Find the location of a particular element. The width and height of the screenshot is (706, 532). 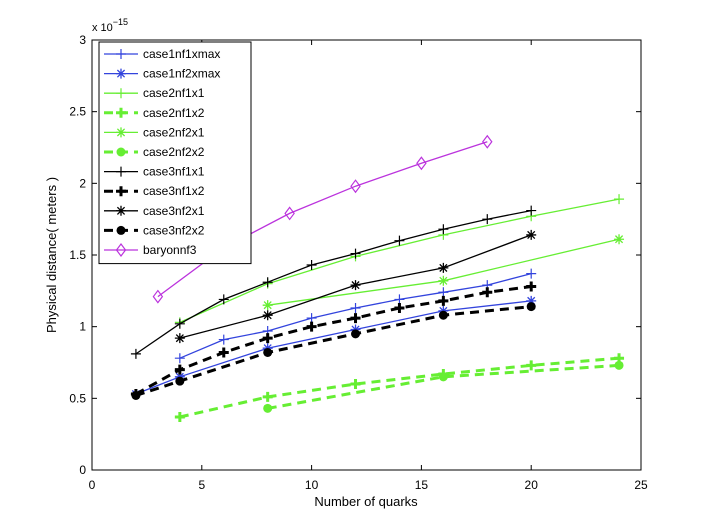

y-exponent-label: x 10−15 is located at coordinates (110, 25).